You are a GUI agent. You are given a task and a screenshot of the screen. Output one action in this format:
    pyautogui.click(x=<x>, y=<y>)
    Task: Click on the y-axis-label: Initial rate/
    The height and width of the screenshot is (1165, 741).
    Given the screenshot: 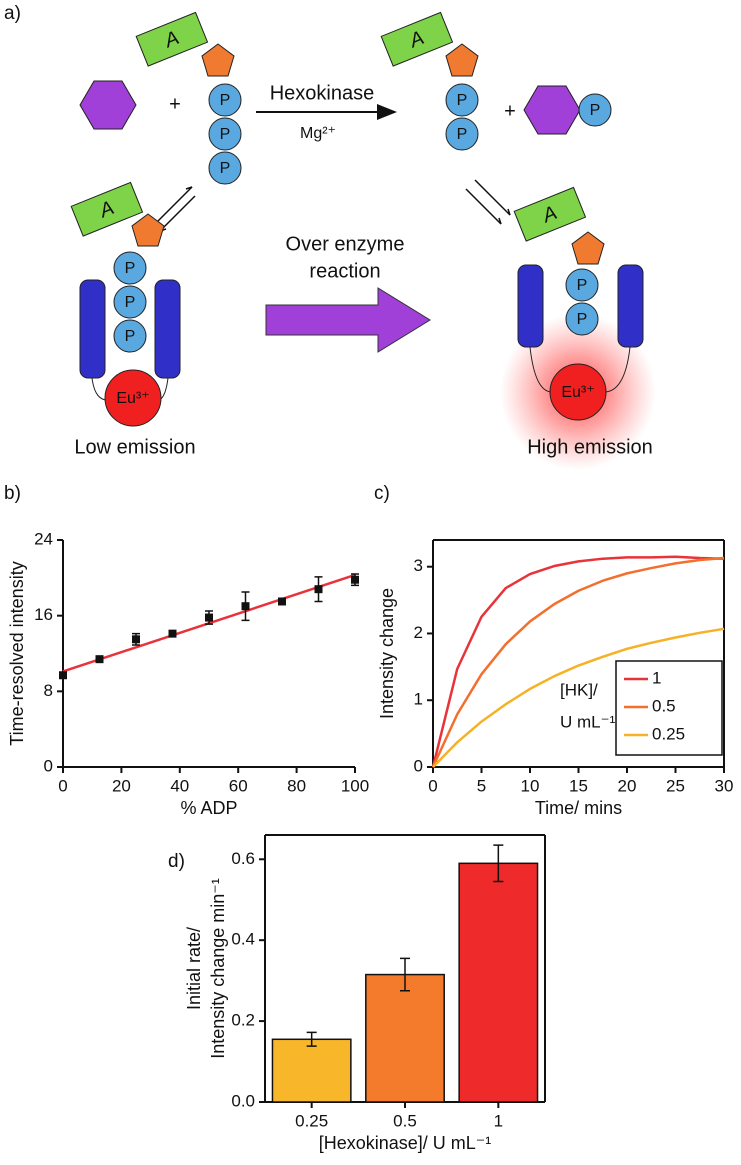 What is the action you would take?
    pyautogui.click(x=194, y=968)
    